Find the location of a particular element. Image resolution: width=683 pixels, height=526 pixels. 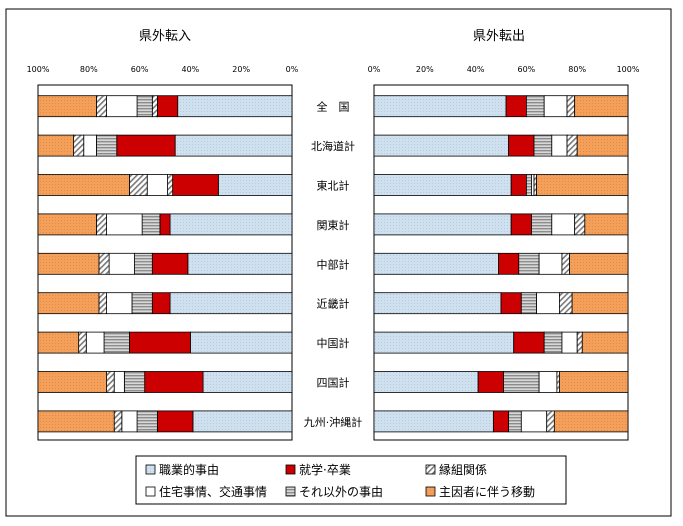

left-bar-5-accompany is located at coordinates (68, 263).